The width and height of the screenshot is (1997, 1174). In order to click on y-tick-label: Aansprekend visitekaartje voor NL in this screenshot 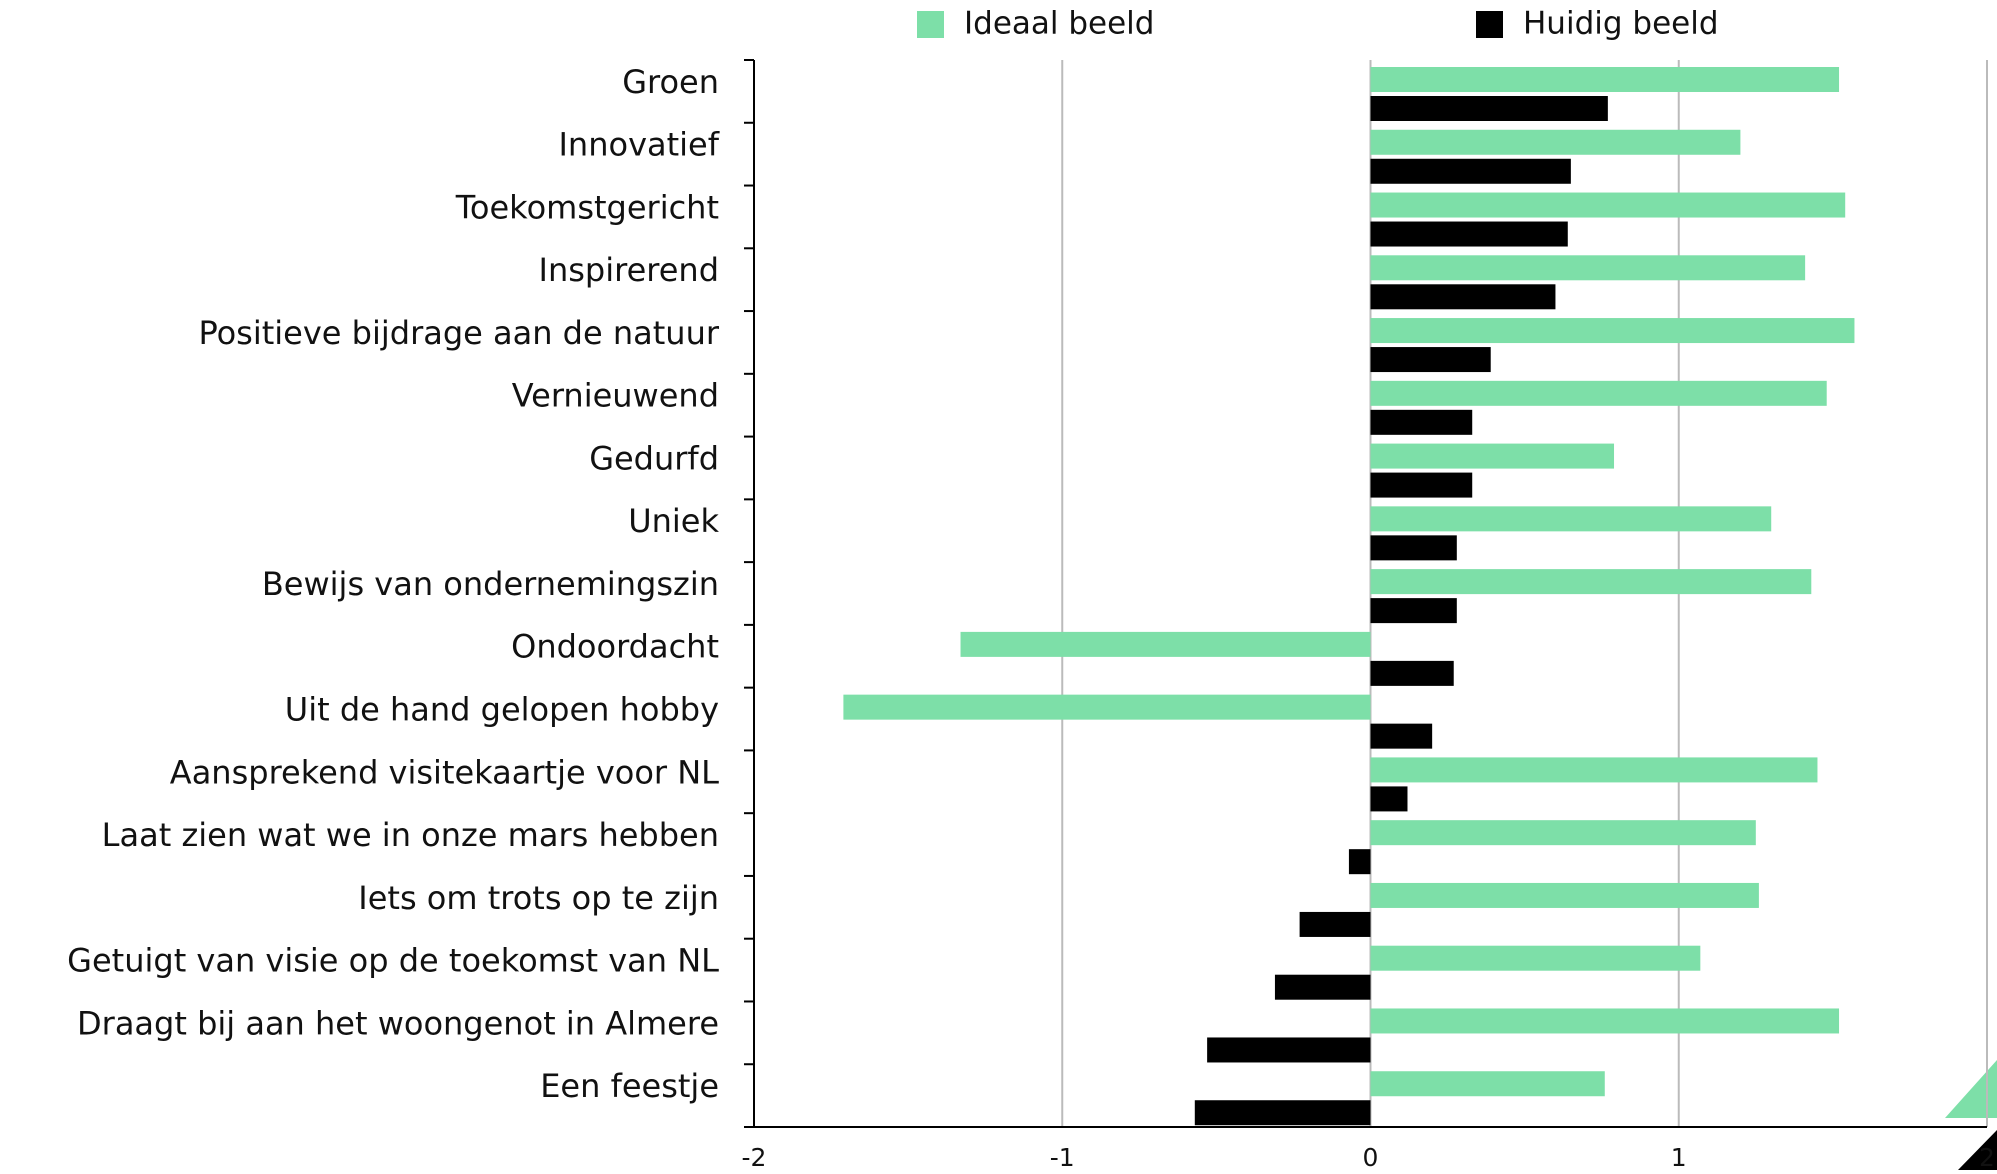, I will do `click(444, 772)`.